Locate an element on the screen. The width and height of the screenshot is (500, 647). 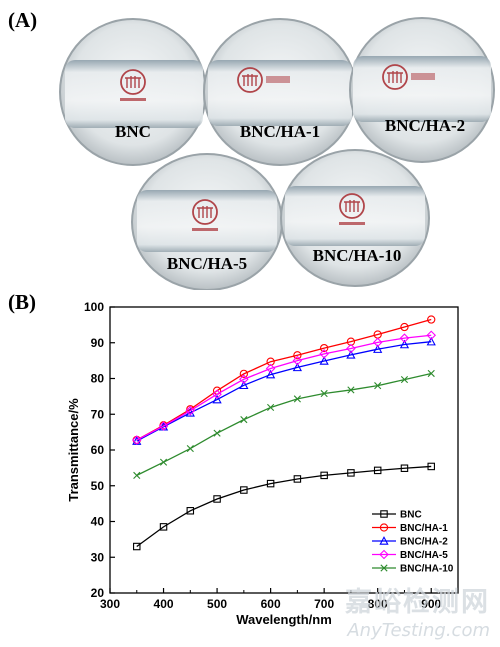
y-tick-label: 40 is located at coordinates (98, 522).